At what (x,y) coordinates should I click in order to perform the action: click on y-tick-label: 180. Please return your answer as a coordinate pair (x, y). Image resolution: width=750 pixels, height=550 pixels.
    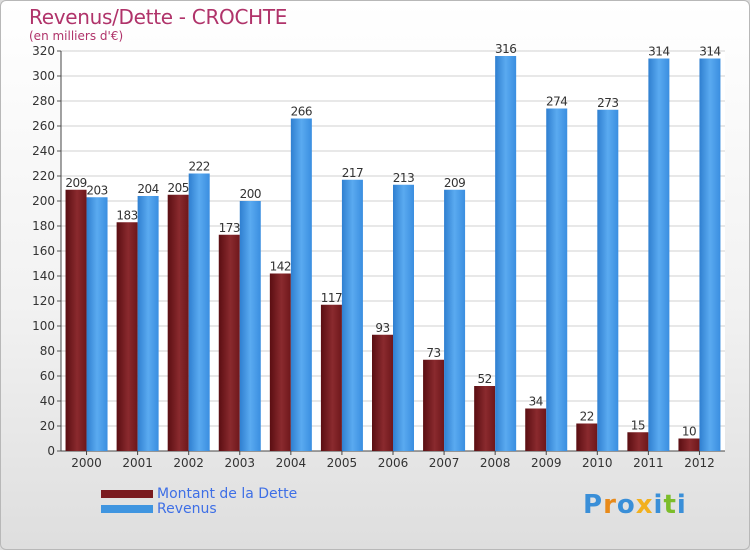
    Looking at the image, I should click on (43, 226).